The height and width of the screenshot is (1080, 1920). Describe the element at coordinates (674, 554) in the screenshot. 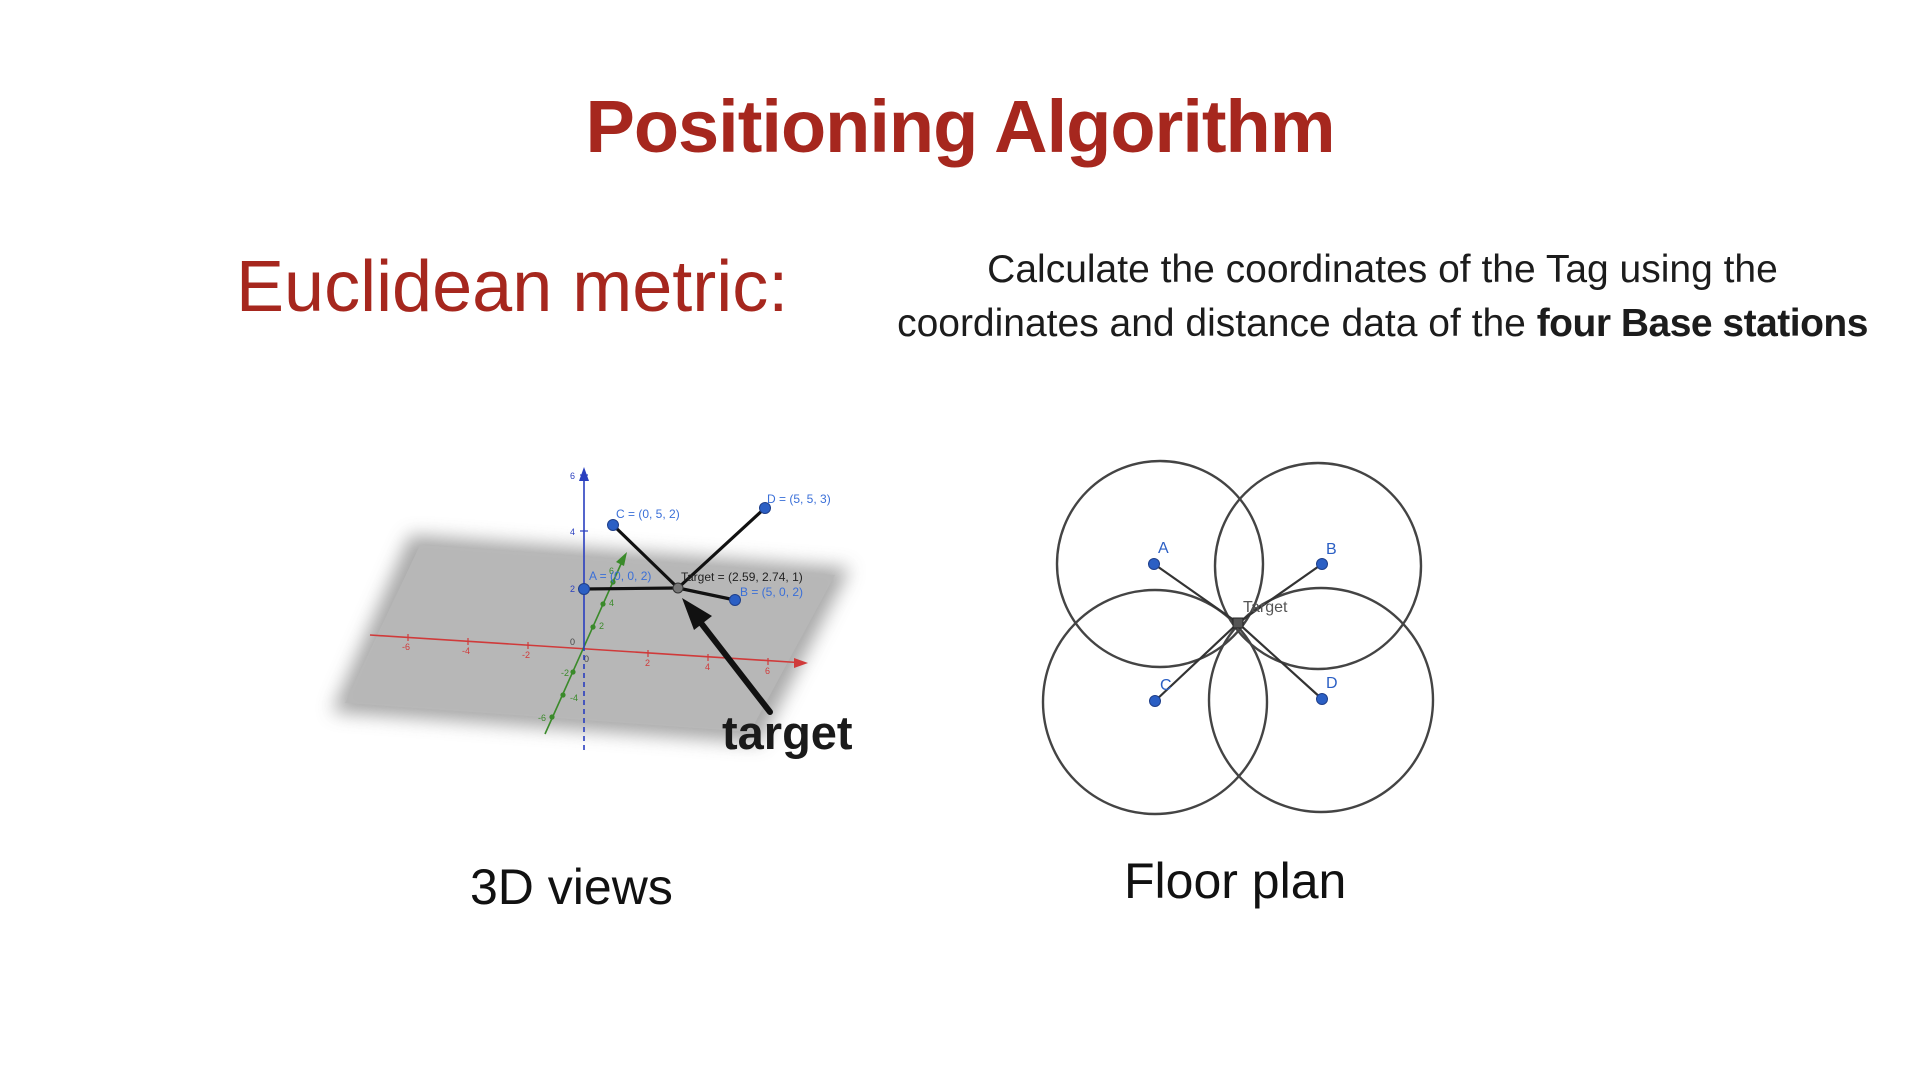

I see `distance-segments` at that location.